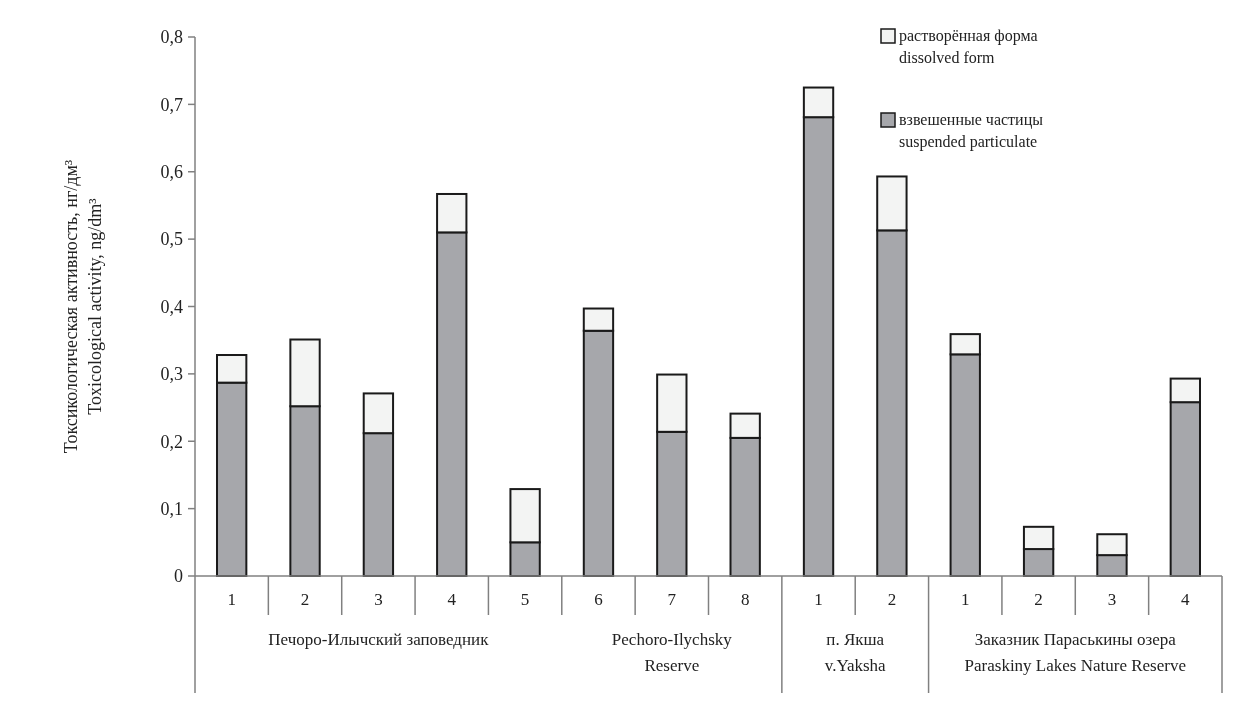 Image resolution: width=1246 pixels, height=703 pixels. What do you see at coordinates (171, 37) in the screenshot?
I see `y-tick-label: 0,8` at bounding box center [171, 37].